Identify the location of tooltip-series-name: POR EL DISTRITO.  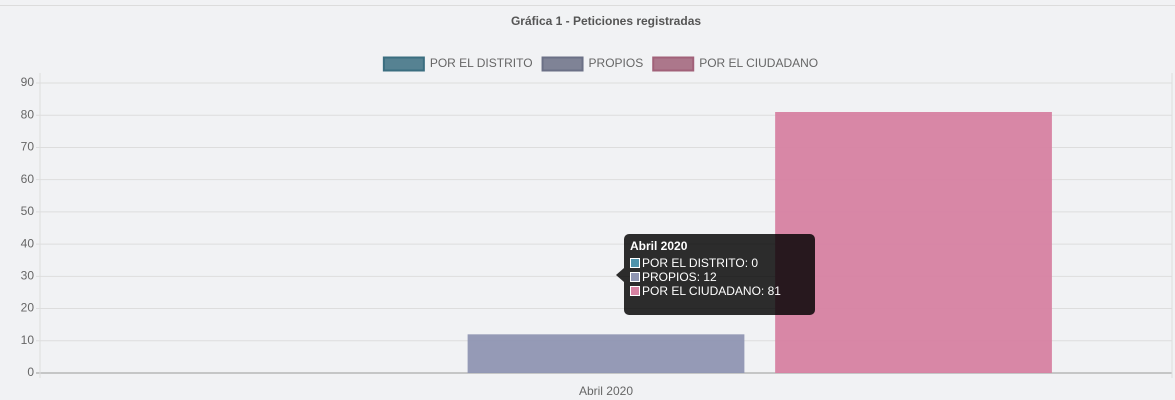
(693, 263).